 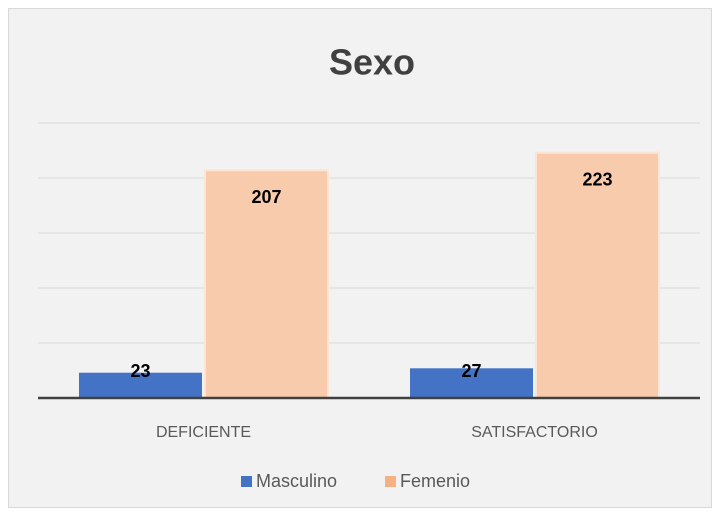 What do you see at coordinates (435, 481) in the screenshot?
I see `legend-label: Femenio` at bounding box center [435, 481].